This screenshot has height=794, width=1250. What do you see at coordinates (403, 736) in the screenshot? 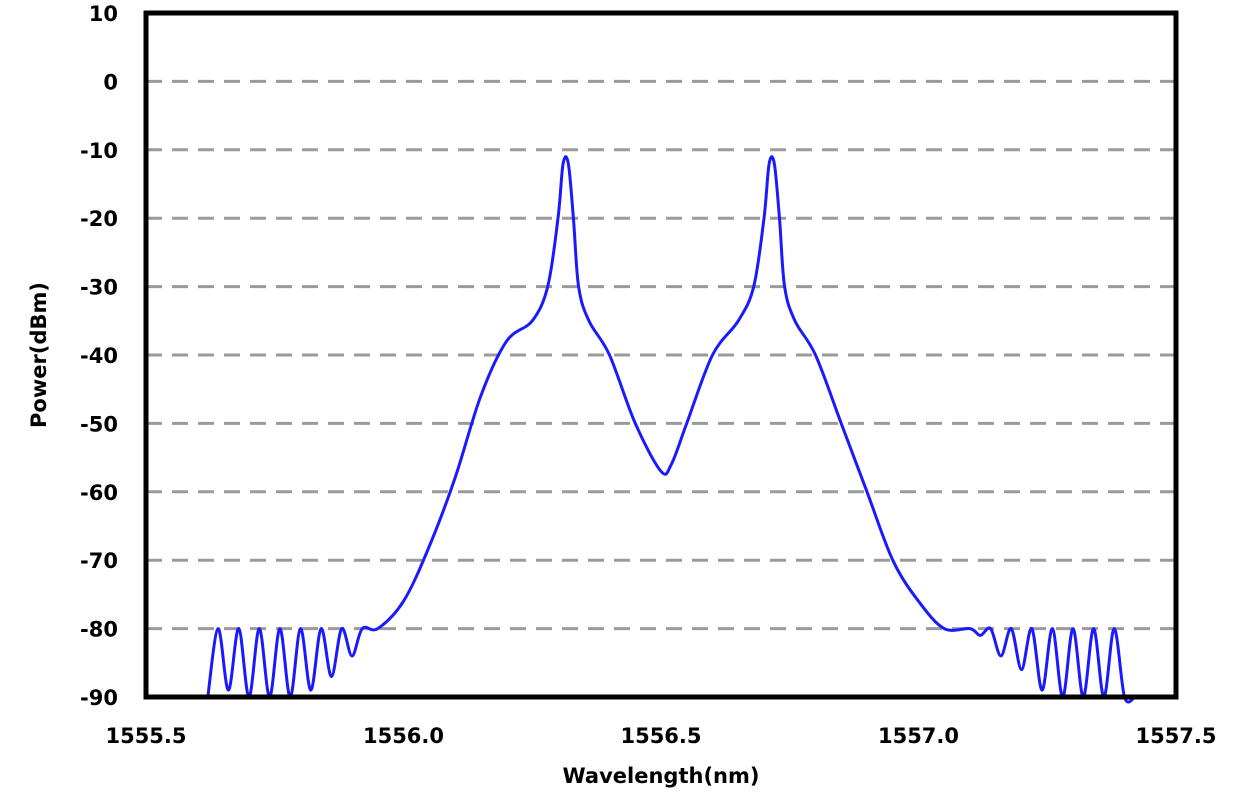
I see `x-tick-label: 1556.0` at bounding box center [403, 736].